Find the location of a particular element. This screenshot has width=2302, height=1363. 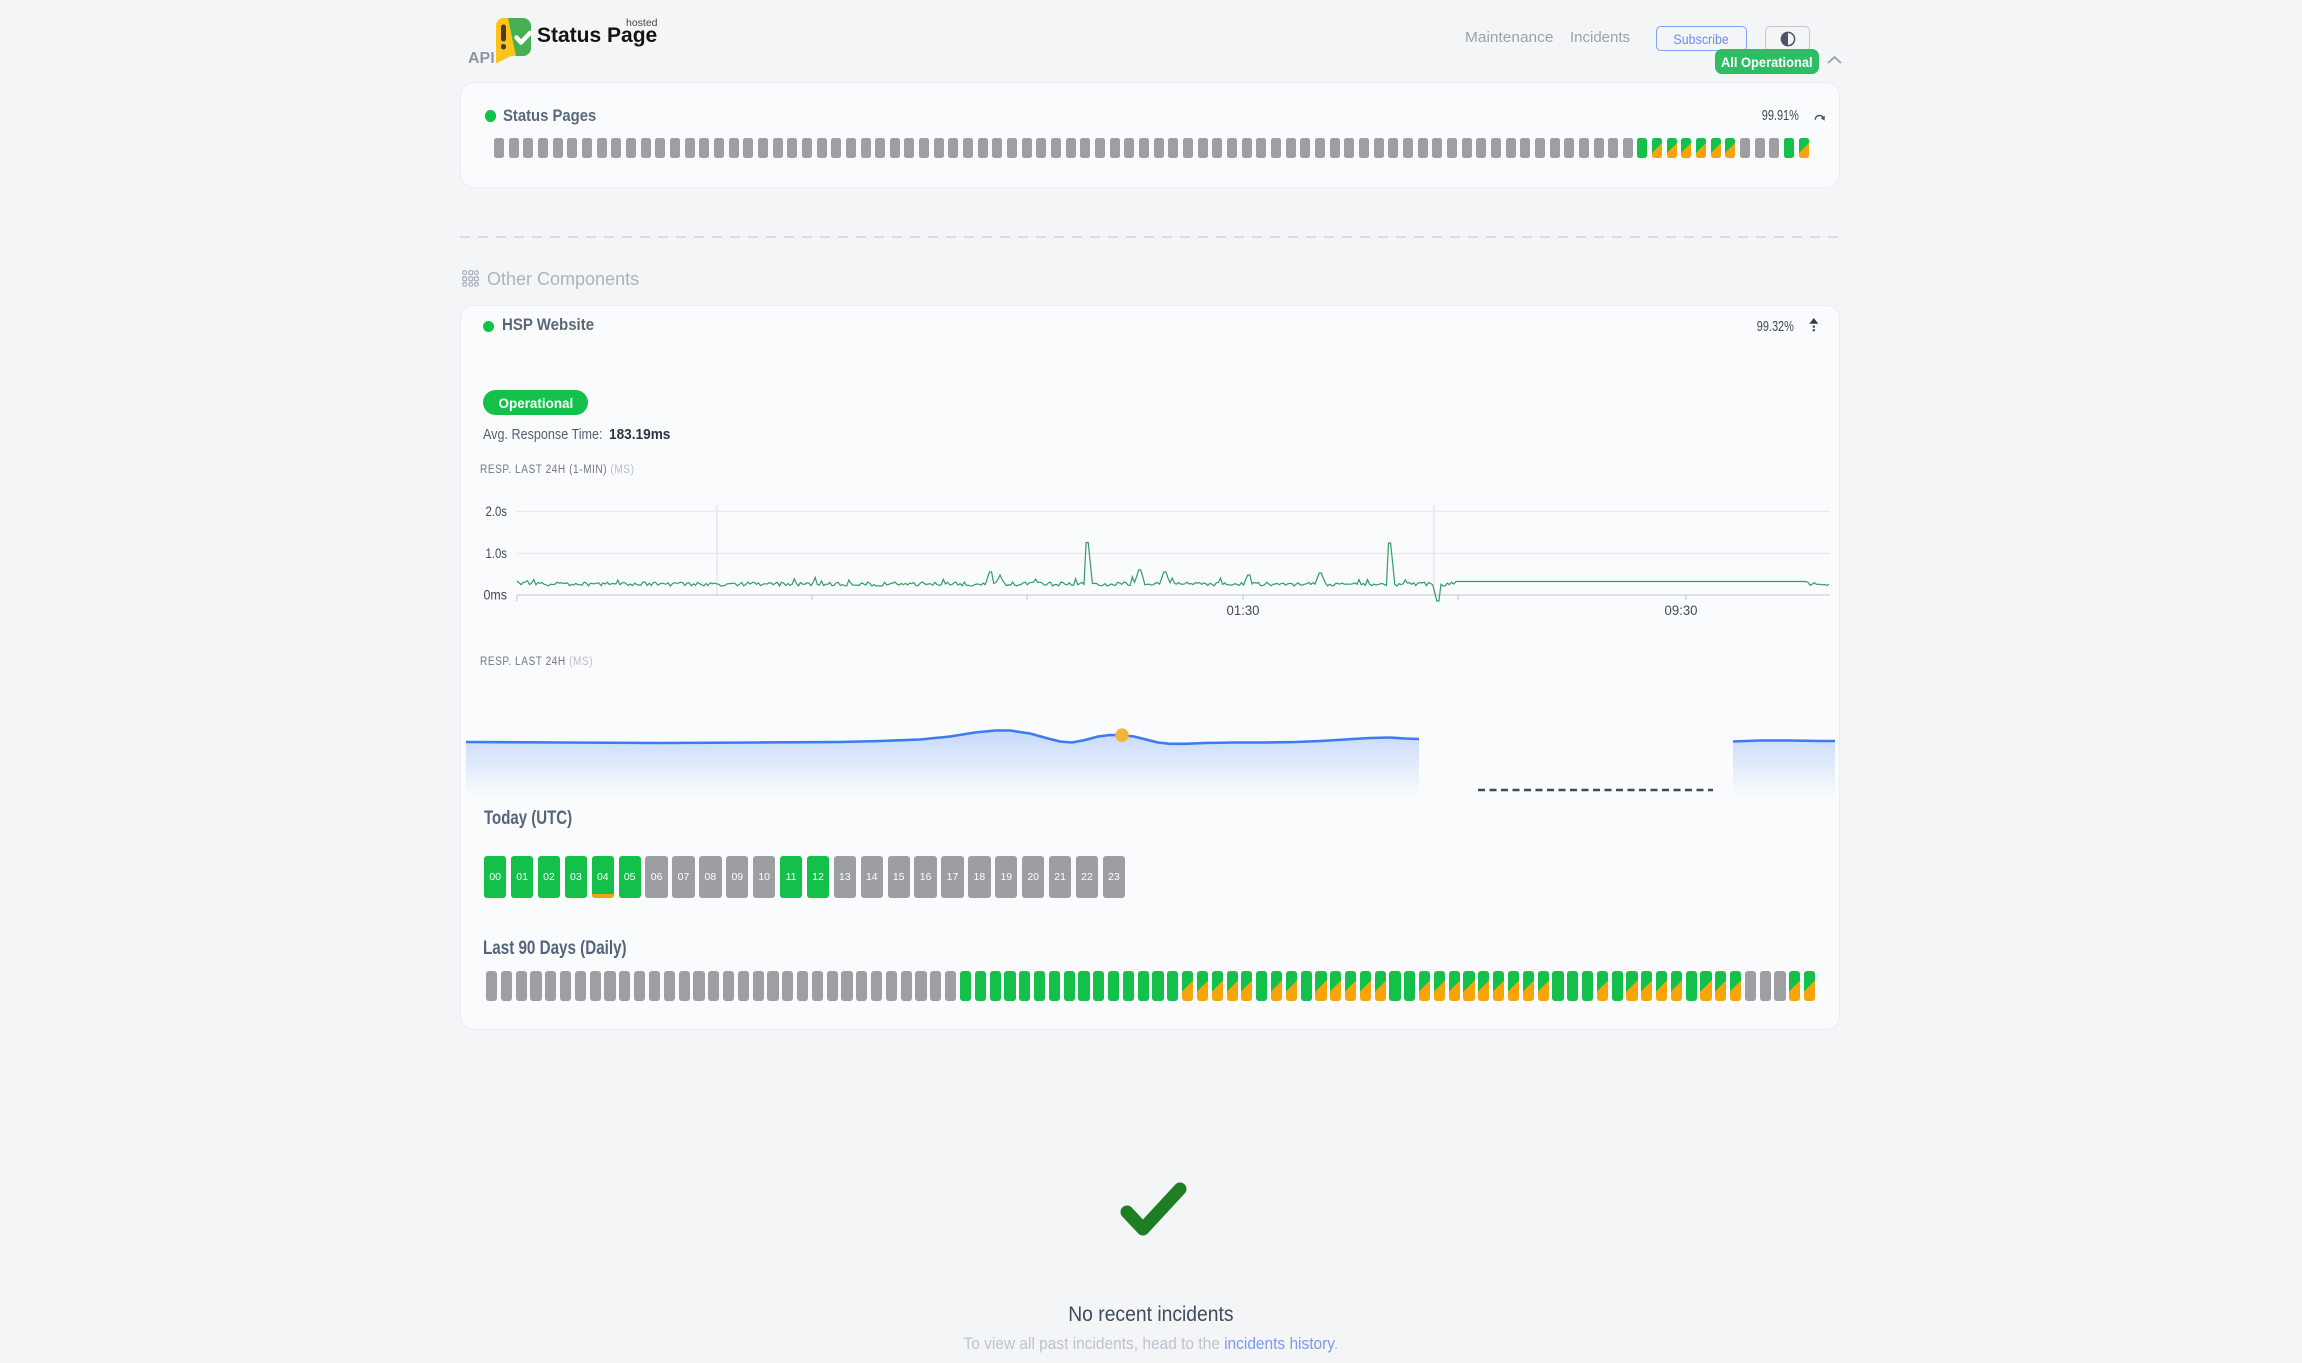

svg-text: 0ms is located at coordinates (496, 595).